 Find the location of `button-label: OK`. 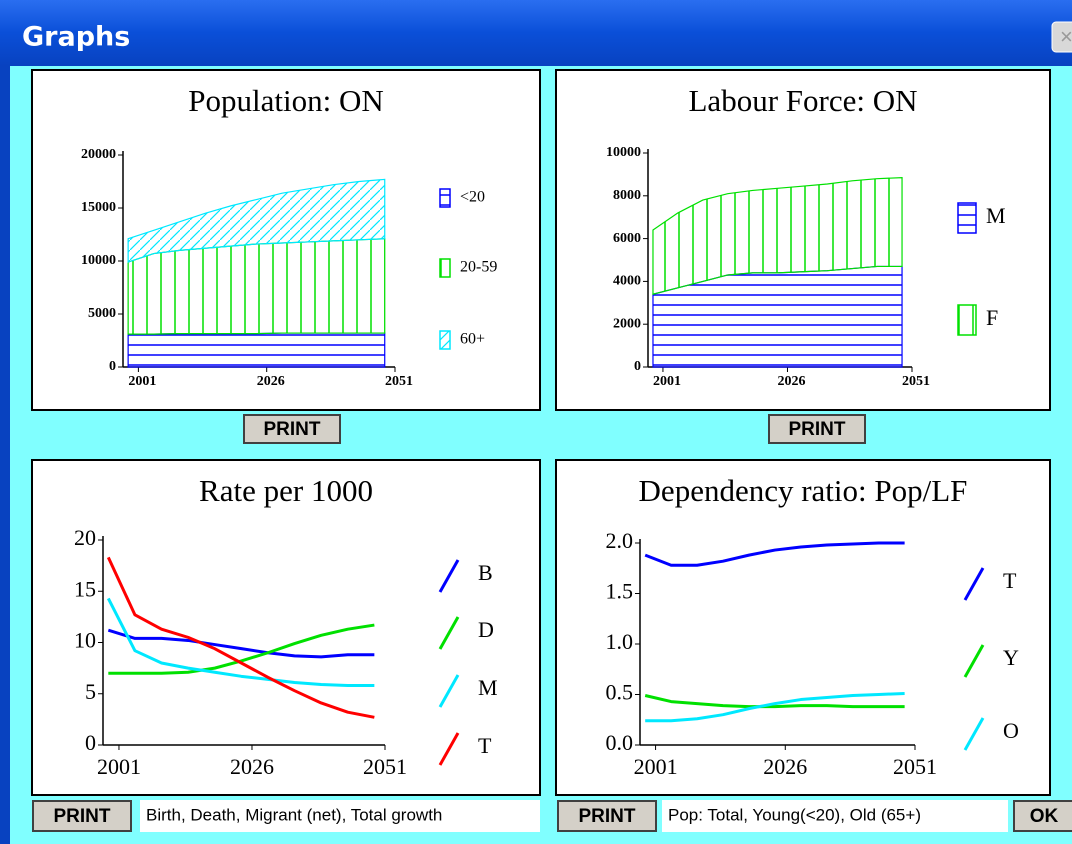

button-label: OK is located at coordinates (1044, 816).